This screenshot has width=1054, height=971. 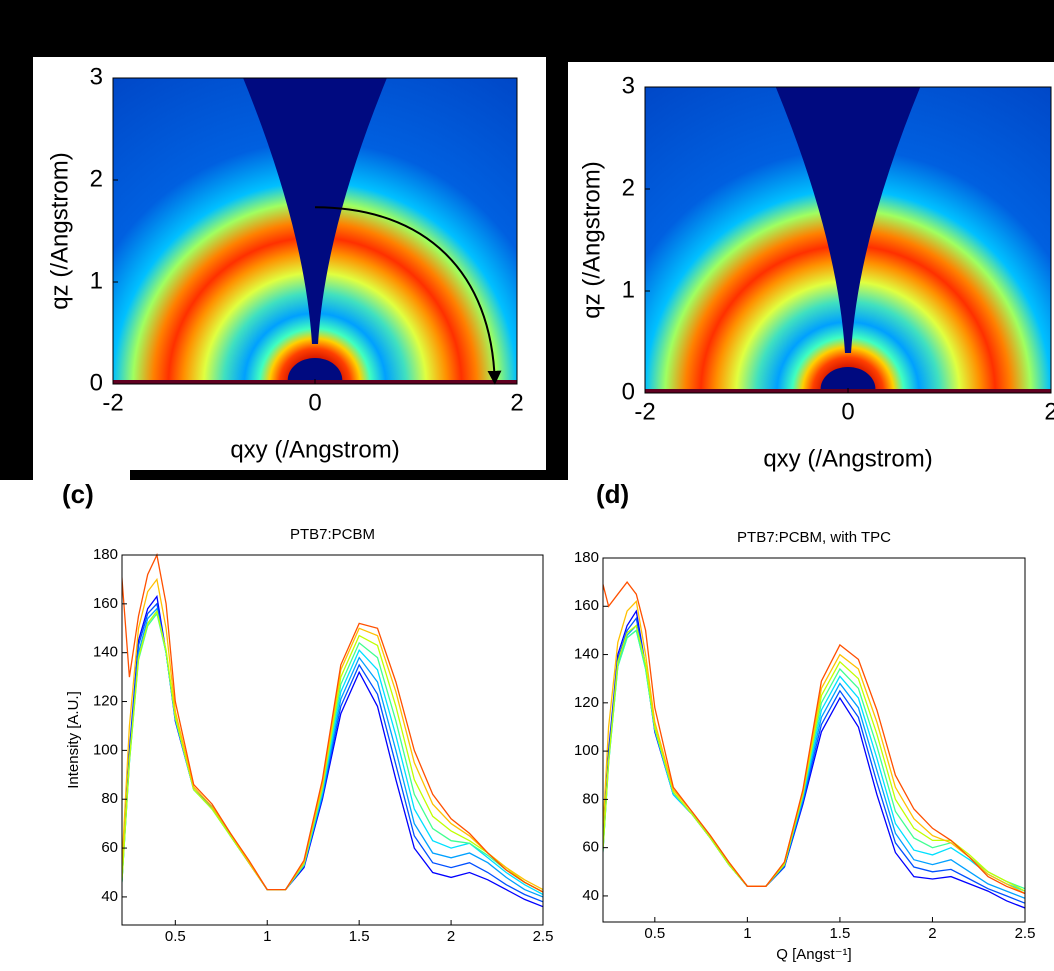 I want to click on arrow, so click(x=408, y=295).